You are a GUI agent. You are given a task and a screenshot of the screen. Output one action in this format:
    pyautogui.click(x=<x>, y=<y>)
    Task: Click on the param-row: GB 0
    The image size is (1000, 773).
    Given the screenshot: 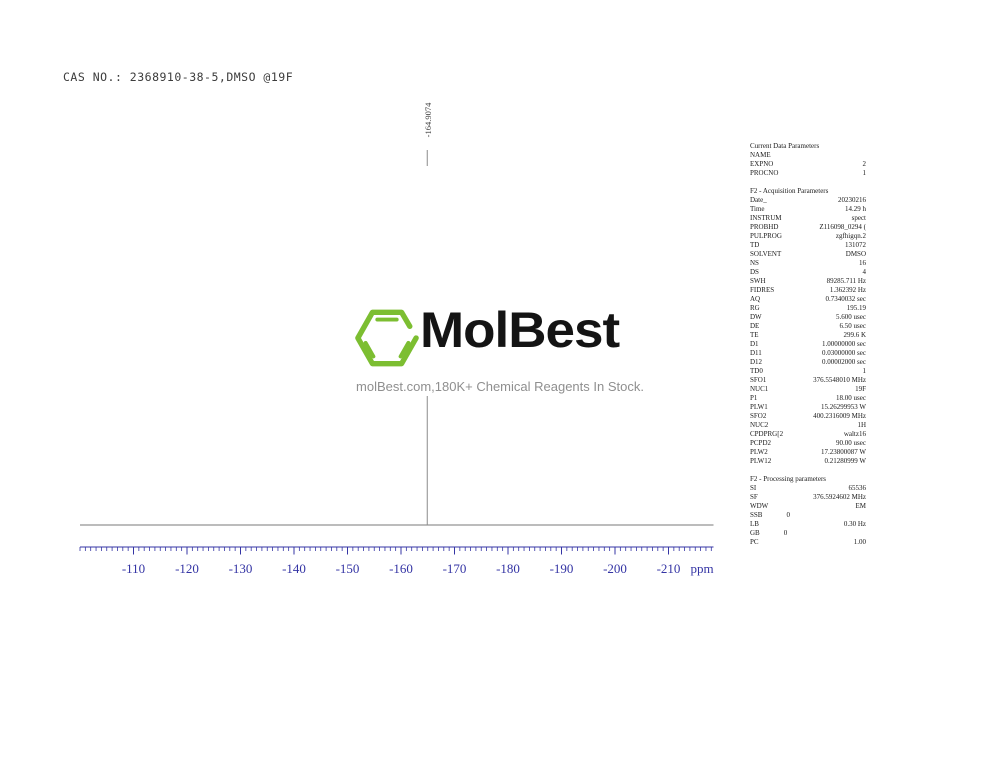 What is the action you would take?
    pyautogui.click(x=808, y=533)
    